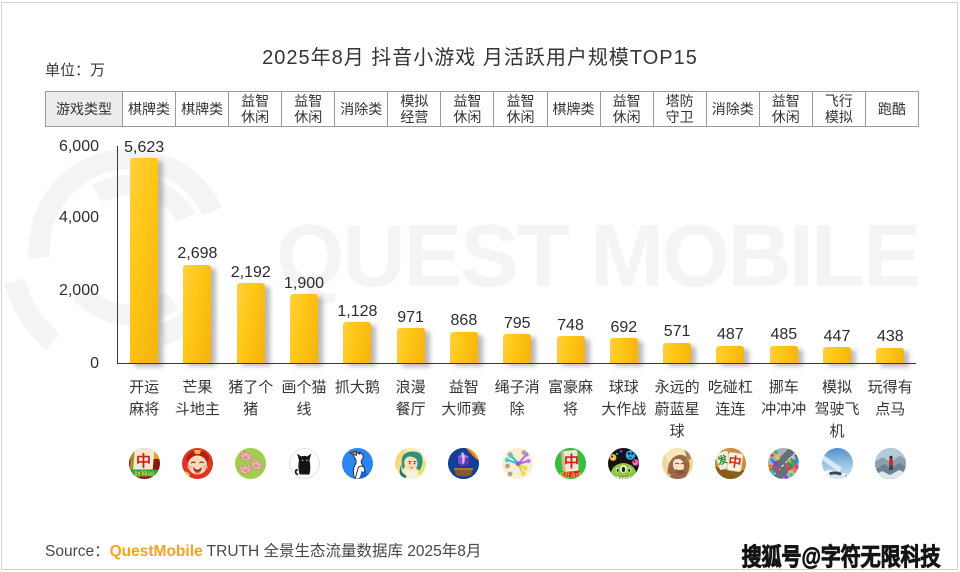 This screenshot has width=960, height=572. I want to click on svg-text: 疯狂合成, so click(570, 475).